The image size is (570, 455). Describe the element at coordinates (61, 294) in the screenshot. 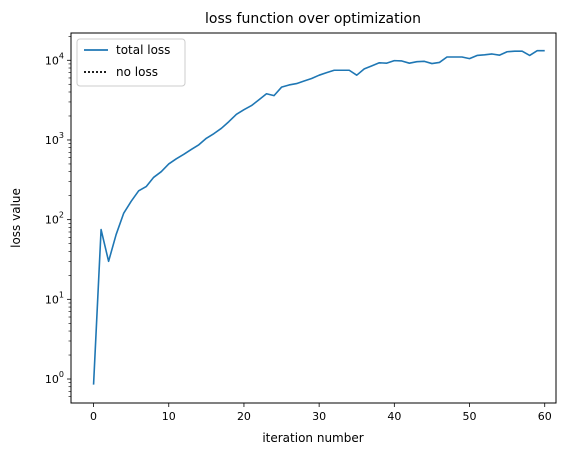

I see `y-tick-exponent: 1` at that location.